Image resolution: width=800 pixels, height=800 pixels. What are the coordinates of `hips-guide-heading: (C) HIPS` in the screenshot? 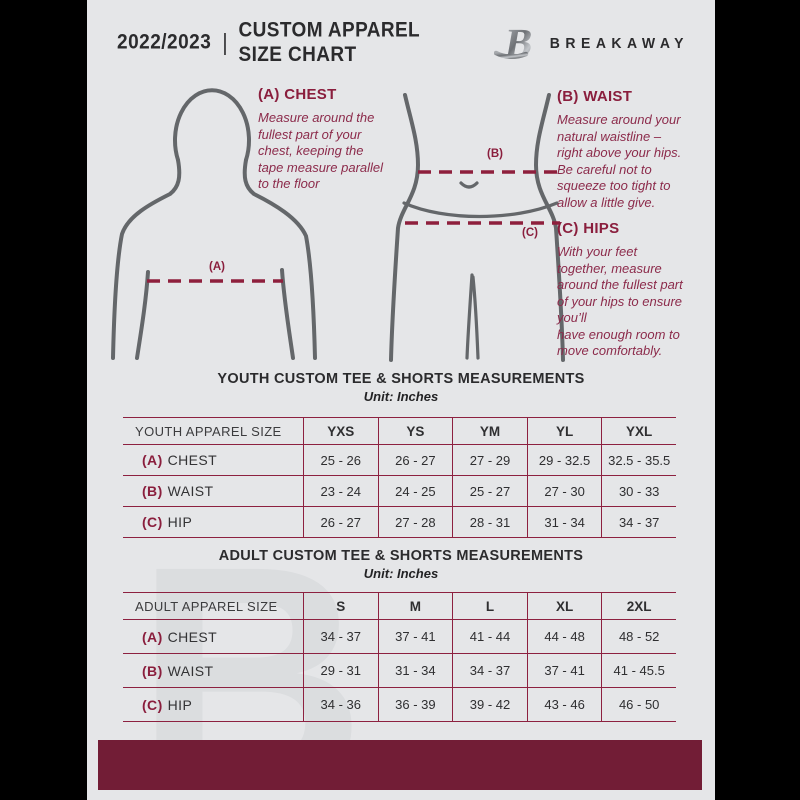 It's located at (588, 228).